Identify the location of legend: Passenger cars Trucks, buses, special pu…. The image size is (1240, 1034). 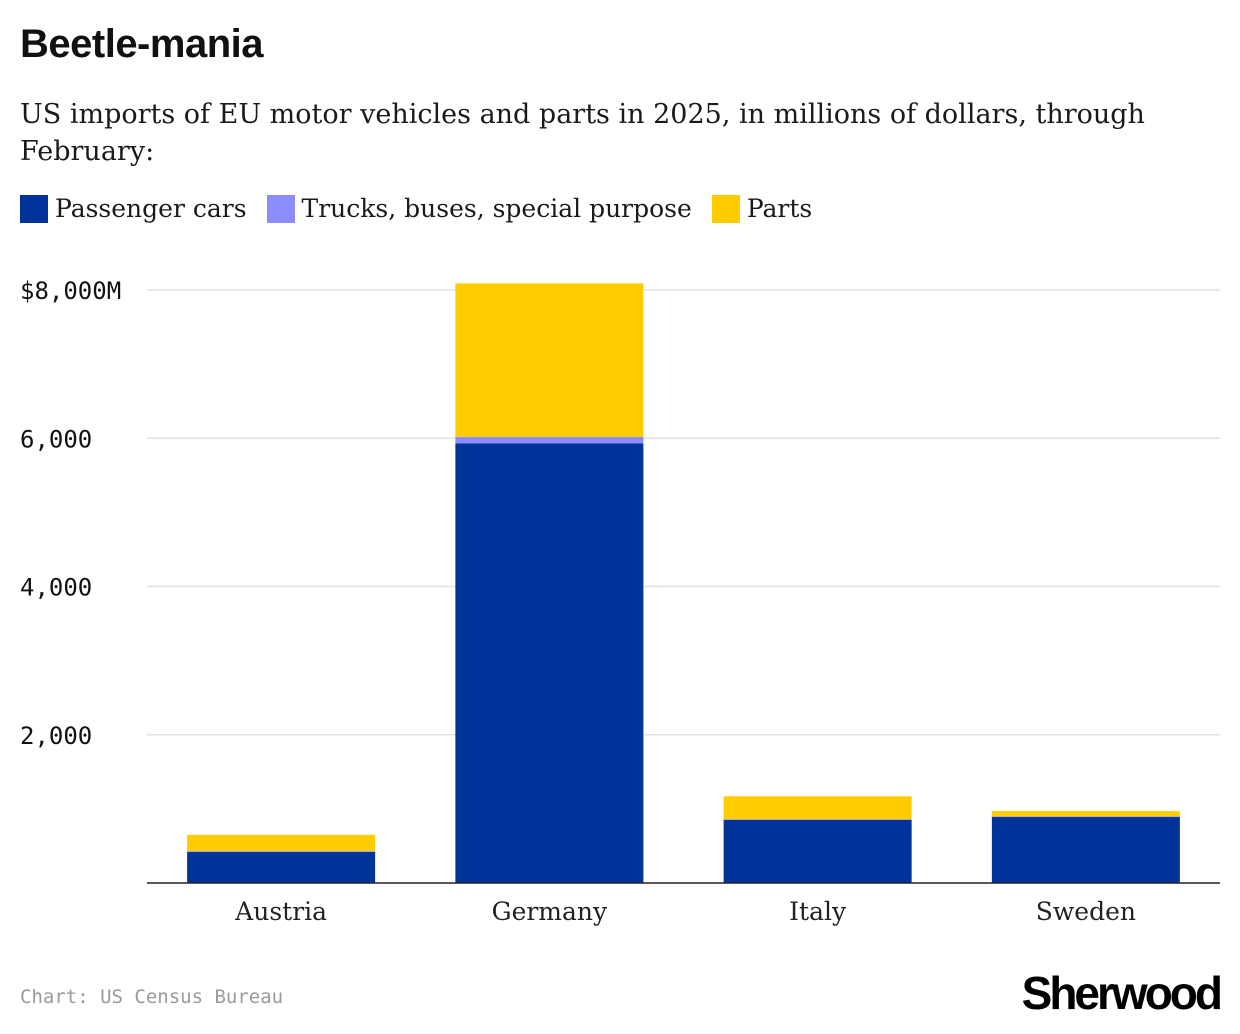
(426, 208).